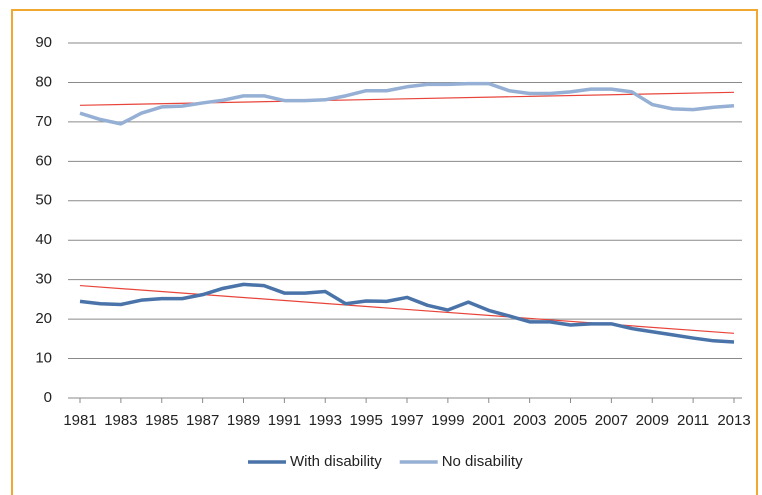 The image size is (762, 495). What do you see at coordinates (447, 420) in the screenshot?
I see `x-tick-label: 1999` at bounding box center [447, 420].